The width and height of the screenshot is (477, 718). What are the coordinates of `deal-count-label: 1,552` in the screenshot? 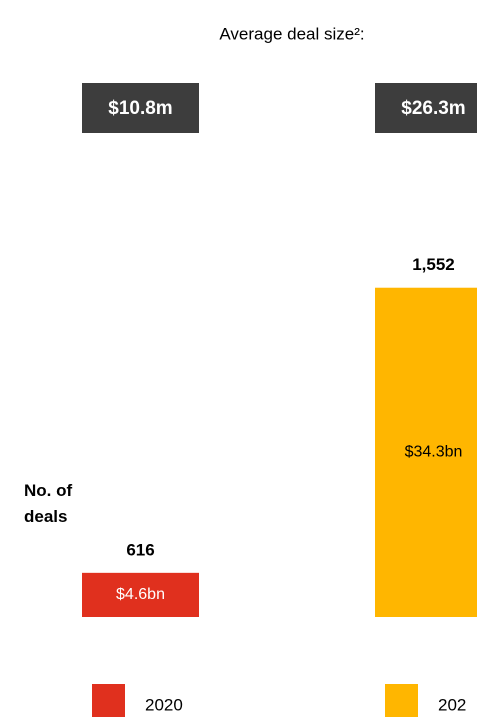 It's located at (433, 264).